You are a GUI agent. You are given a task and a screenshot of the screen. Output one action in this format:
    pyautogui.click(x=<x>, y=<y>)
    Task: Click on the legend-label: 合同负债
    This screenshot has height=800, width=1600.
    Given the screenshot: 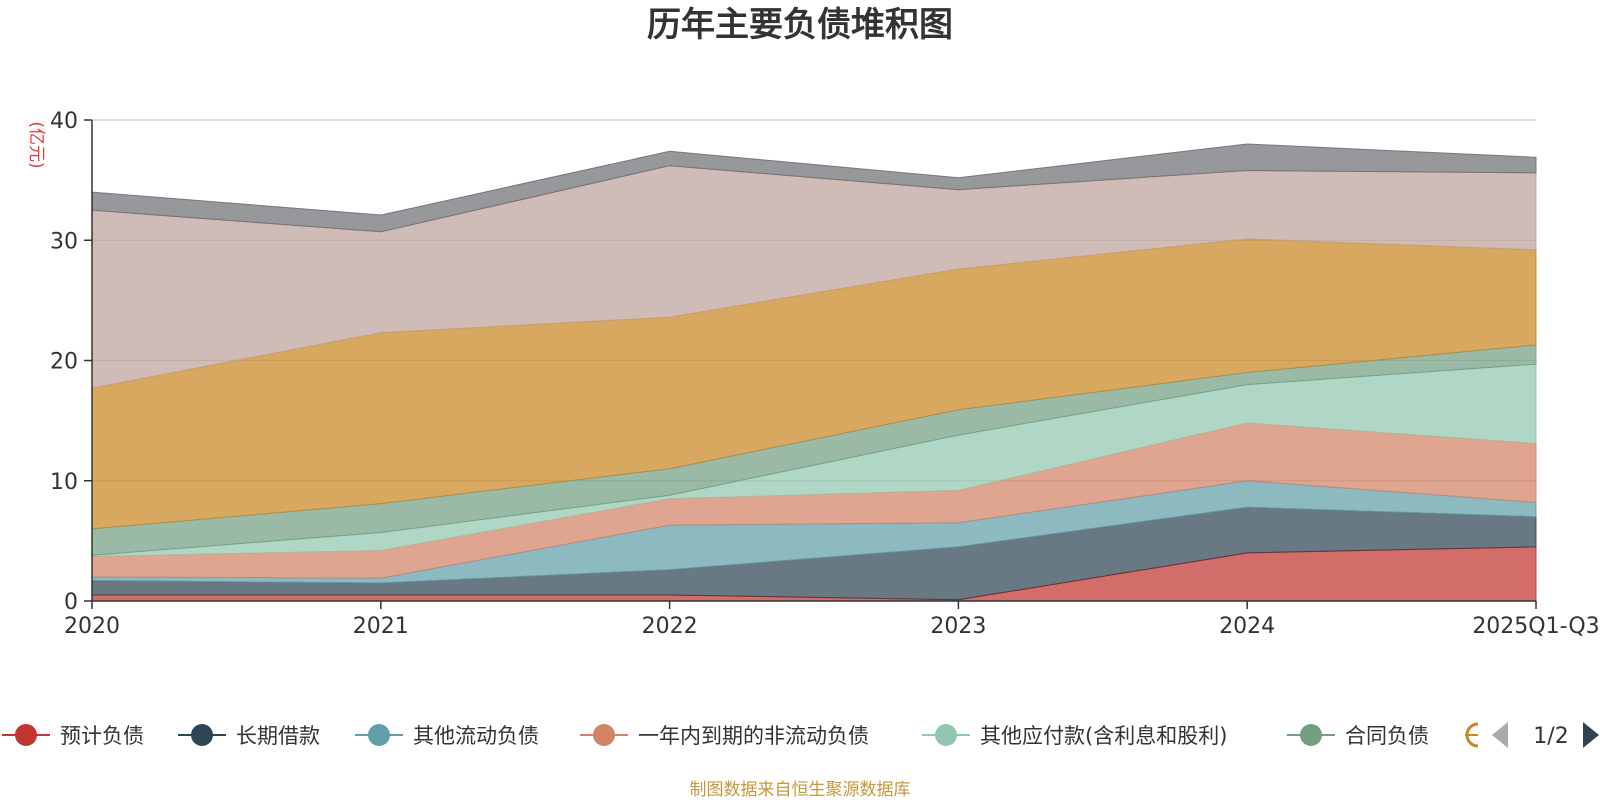 What is the action you would take?
    pyautogui.click(x=1387, y=736)
    